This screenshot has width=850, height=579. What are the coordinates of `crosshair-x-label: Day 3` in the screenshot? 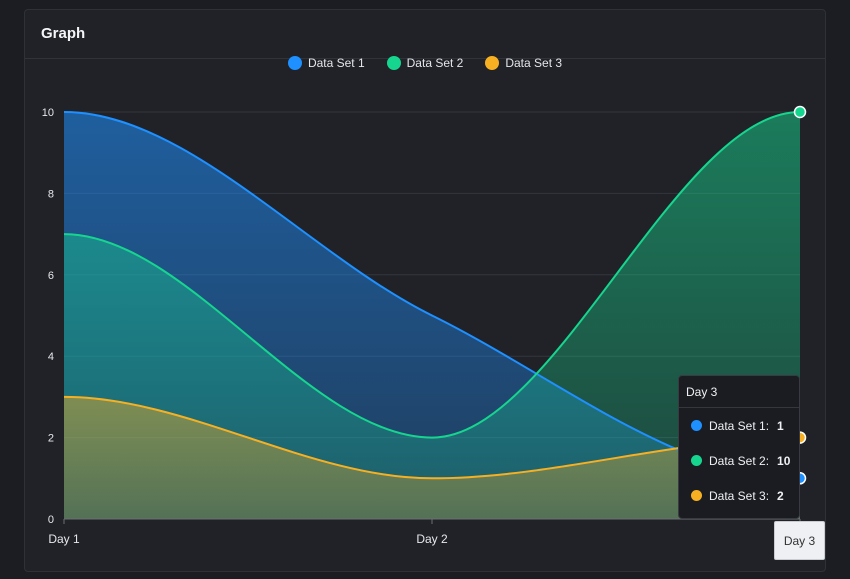 It's located at (799, 540).